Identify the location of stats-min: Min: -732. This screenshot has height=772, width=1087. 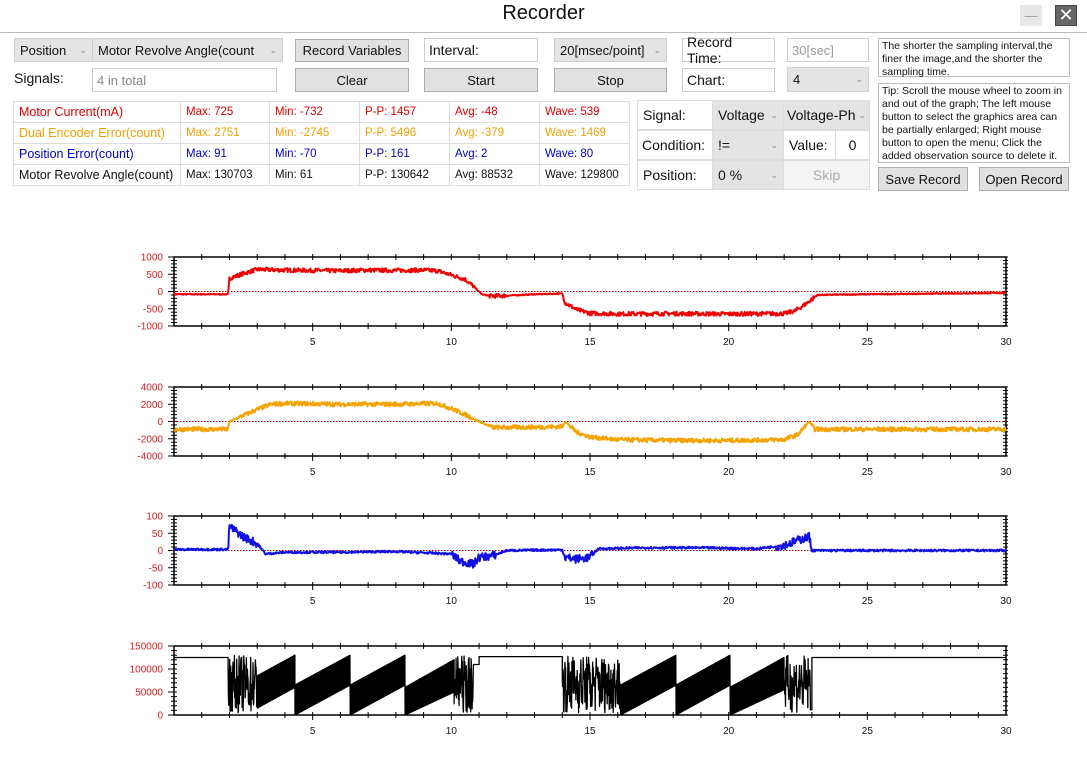
(314, 112).